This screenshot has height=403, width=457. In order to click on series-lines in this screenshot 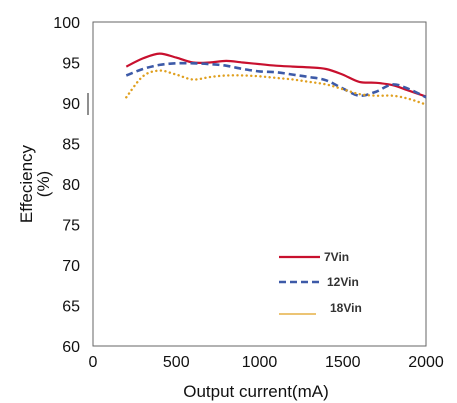, I will do `click(276, 79)`.